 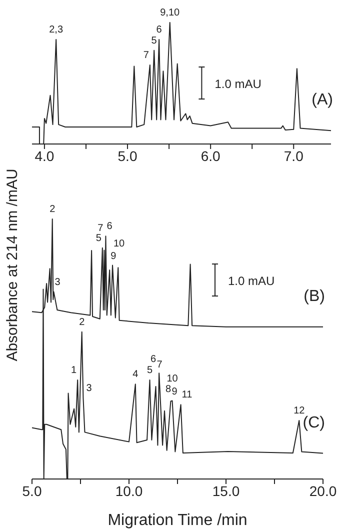 I want to click on x-tick-label: 15.0, so click(x=226, y=490).